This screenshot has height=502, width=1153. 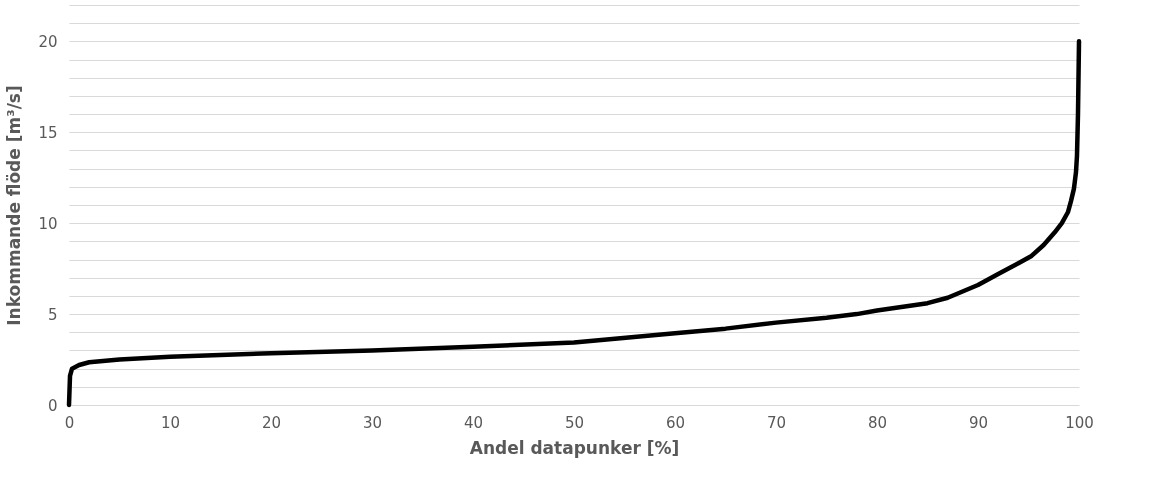 I want to click on y-tick-label: 15, so click(x=48, y=132).